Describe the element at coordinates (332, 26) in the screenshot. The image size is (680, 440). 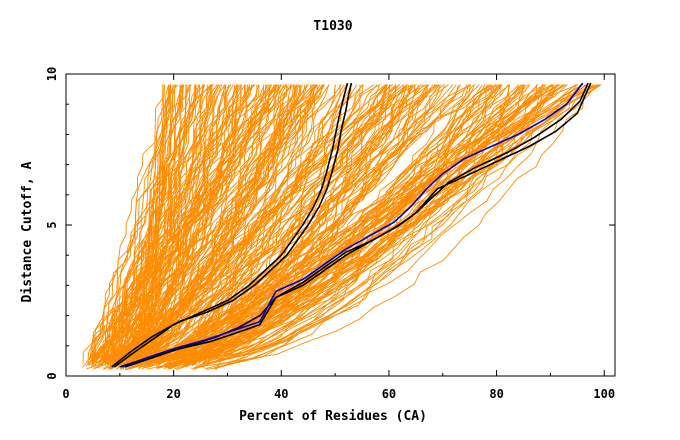
I see `chart-title: T1030` at that location.